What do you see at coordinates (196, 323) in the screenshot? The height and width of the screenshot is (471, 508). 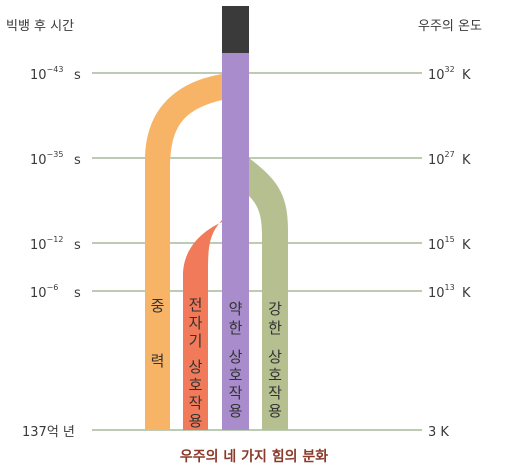 I see `electromagnetic-label-char: 자` at bounding box center [196, 323].